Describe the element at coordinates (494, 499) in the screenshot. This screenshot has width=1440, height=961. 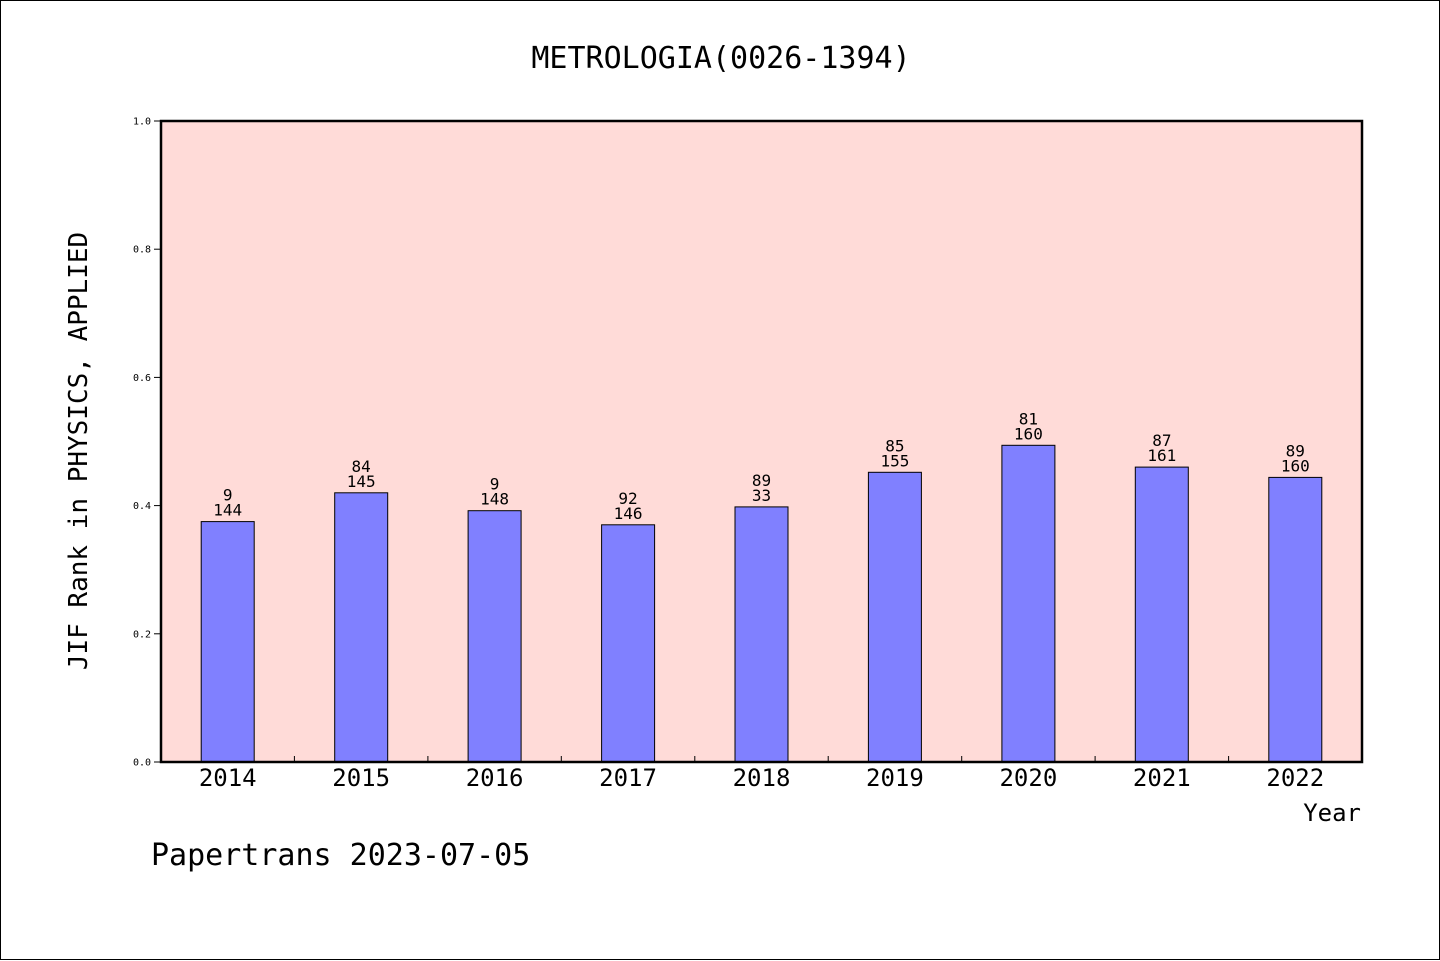
I see `bar-total-label-2016: 148` at that location.